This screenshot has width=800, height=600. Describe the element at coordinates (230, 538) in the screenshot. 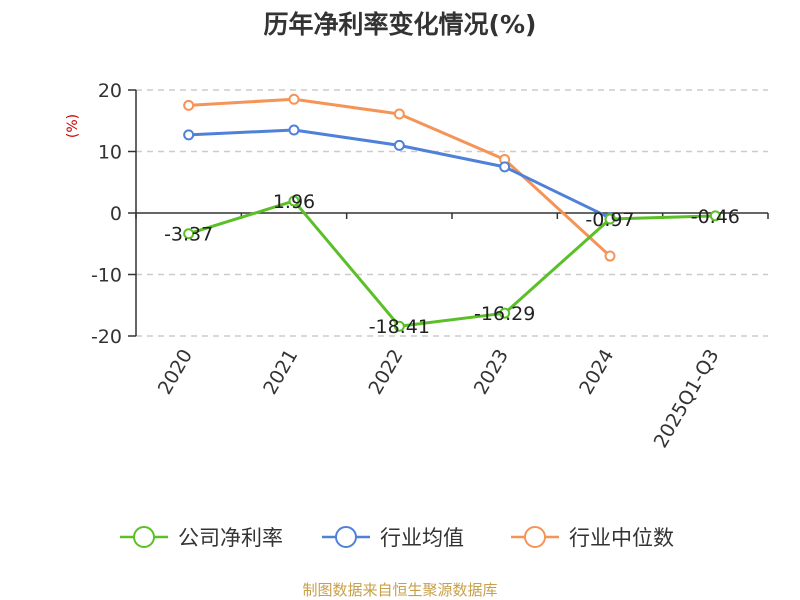

I see `legend-label: 公司净利率` at that location.